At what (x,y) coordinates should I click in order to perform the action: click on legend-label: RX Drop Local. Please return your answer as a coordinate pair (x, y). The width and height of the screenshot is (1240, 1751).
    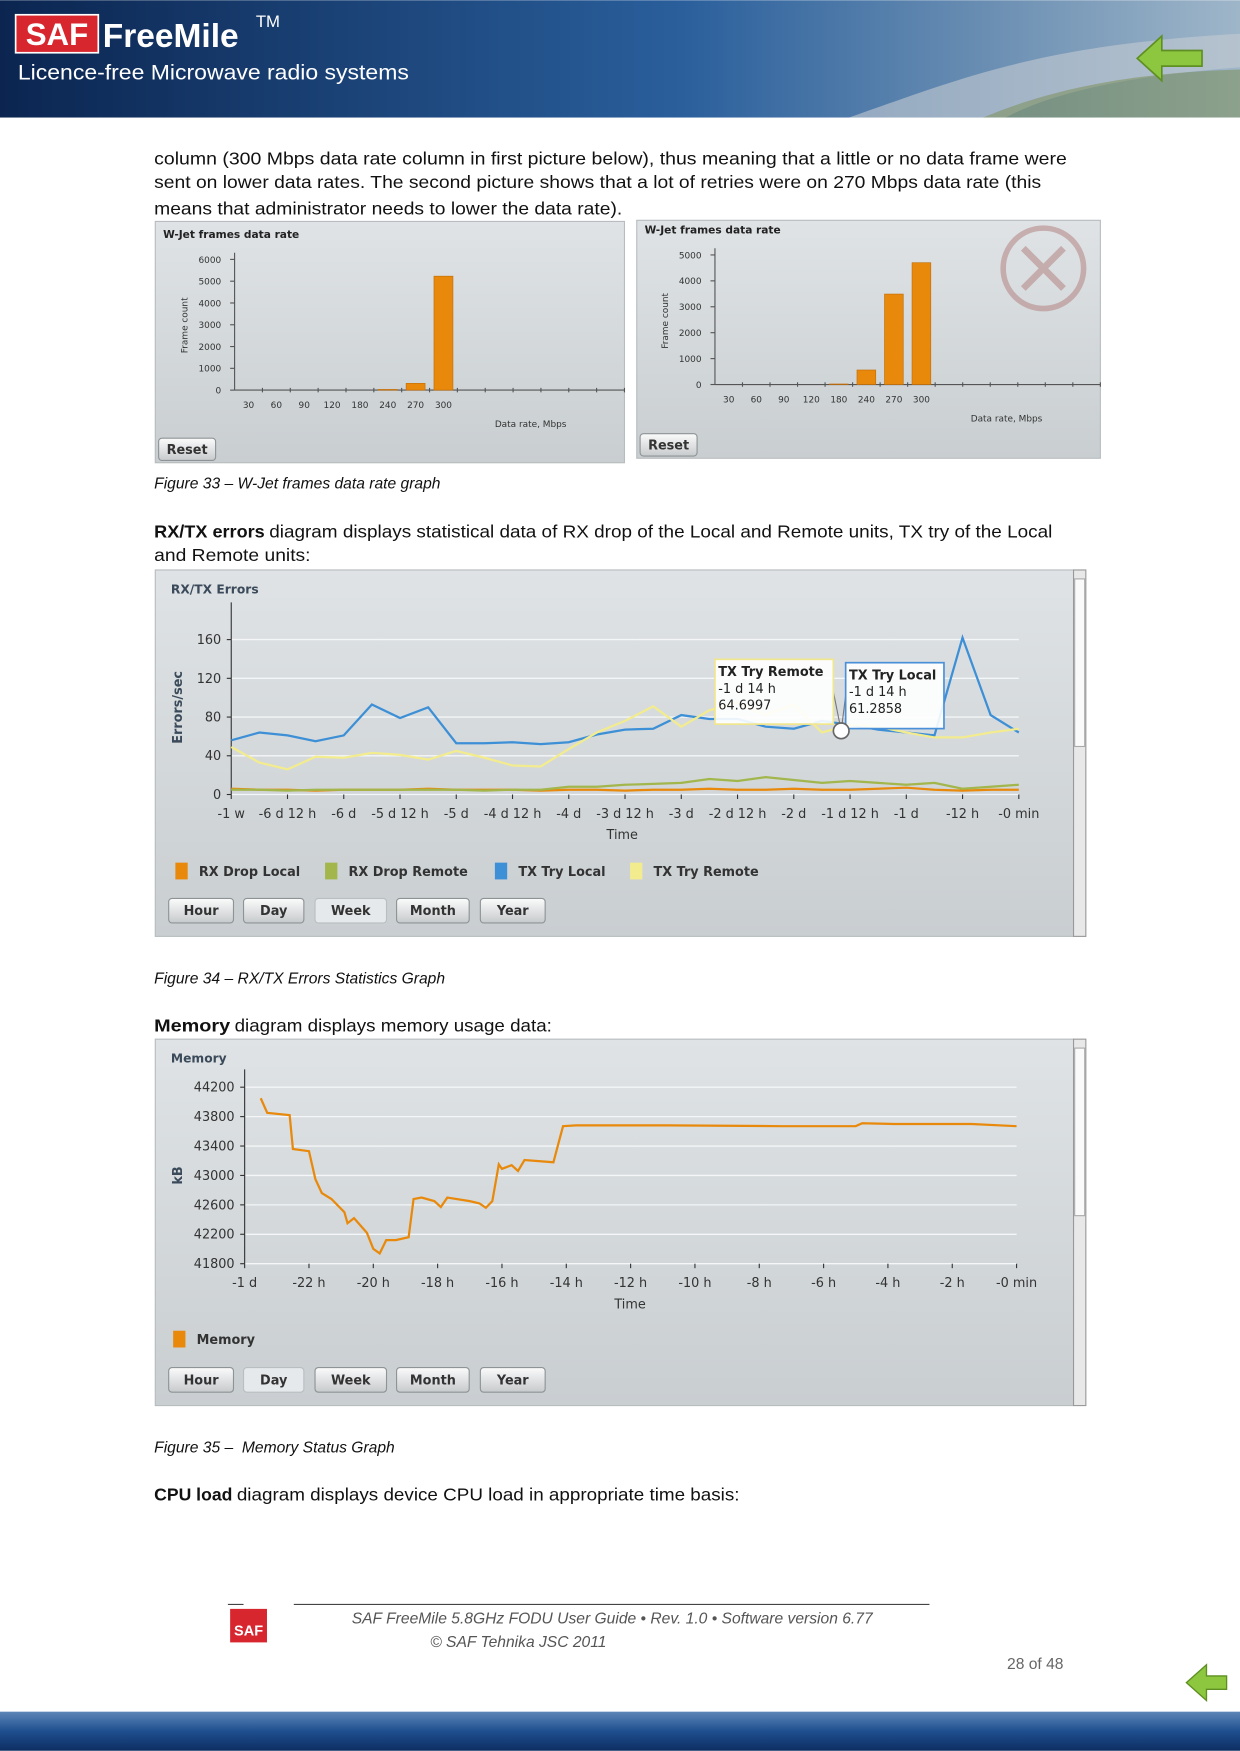
    Looking at the image, I should click on (249, 872).